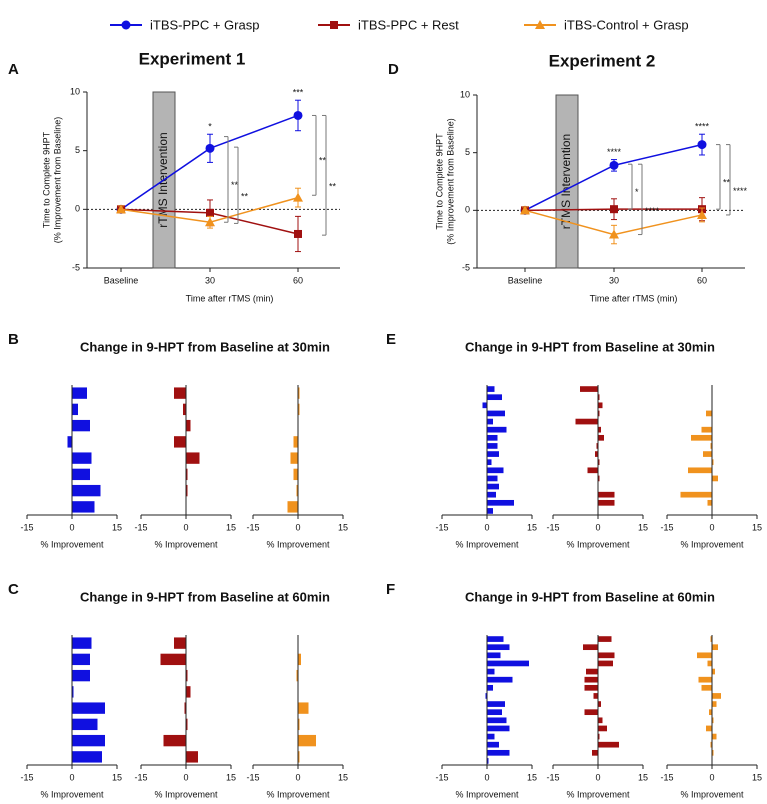 This screenshot has width=767, height=804. Describe the element at coordinates (467, 152) in the screenshot. I see `y-tick-label: 5` at that location.